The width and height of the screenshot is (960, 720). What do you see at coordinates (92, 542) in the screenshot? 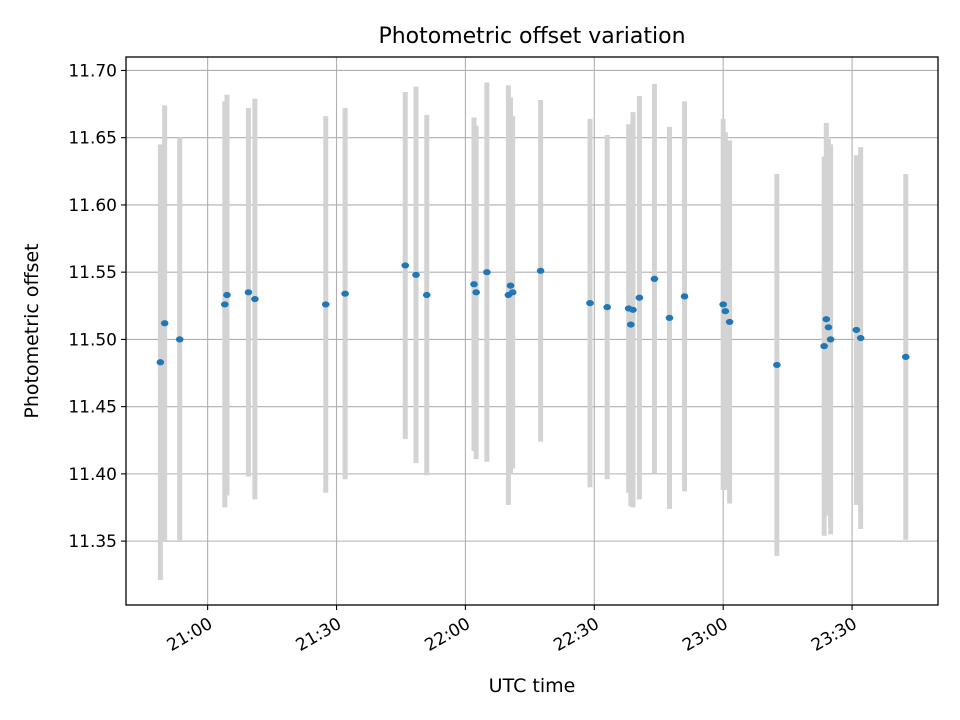
I see `y-tick-label: 11.35` at bounding box center [92, 542].